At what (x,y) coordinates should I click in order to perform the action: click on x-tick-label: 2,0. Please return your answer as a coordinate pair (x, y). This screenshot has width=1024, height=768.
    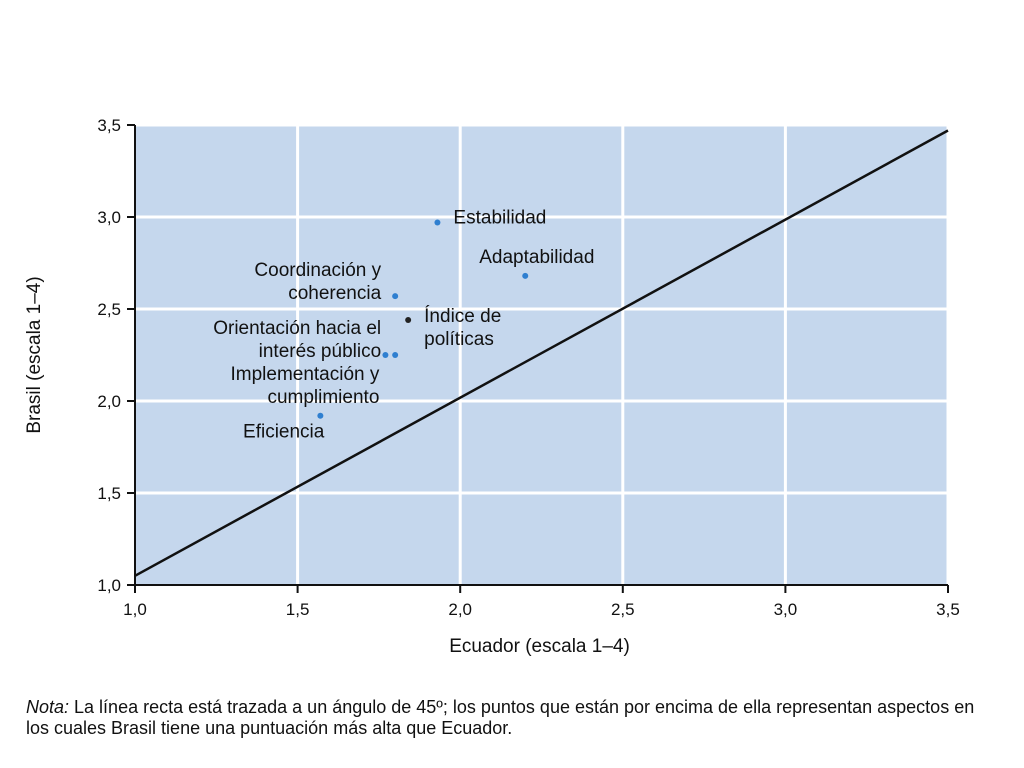
    Looking at the image, I should click on (460, 609).